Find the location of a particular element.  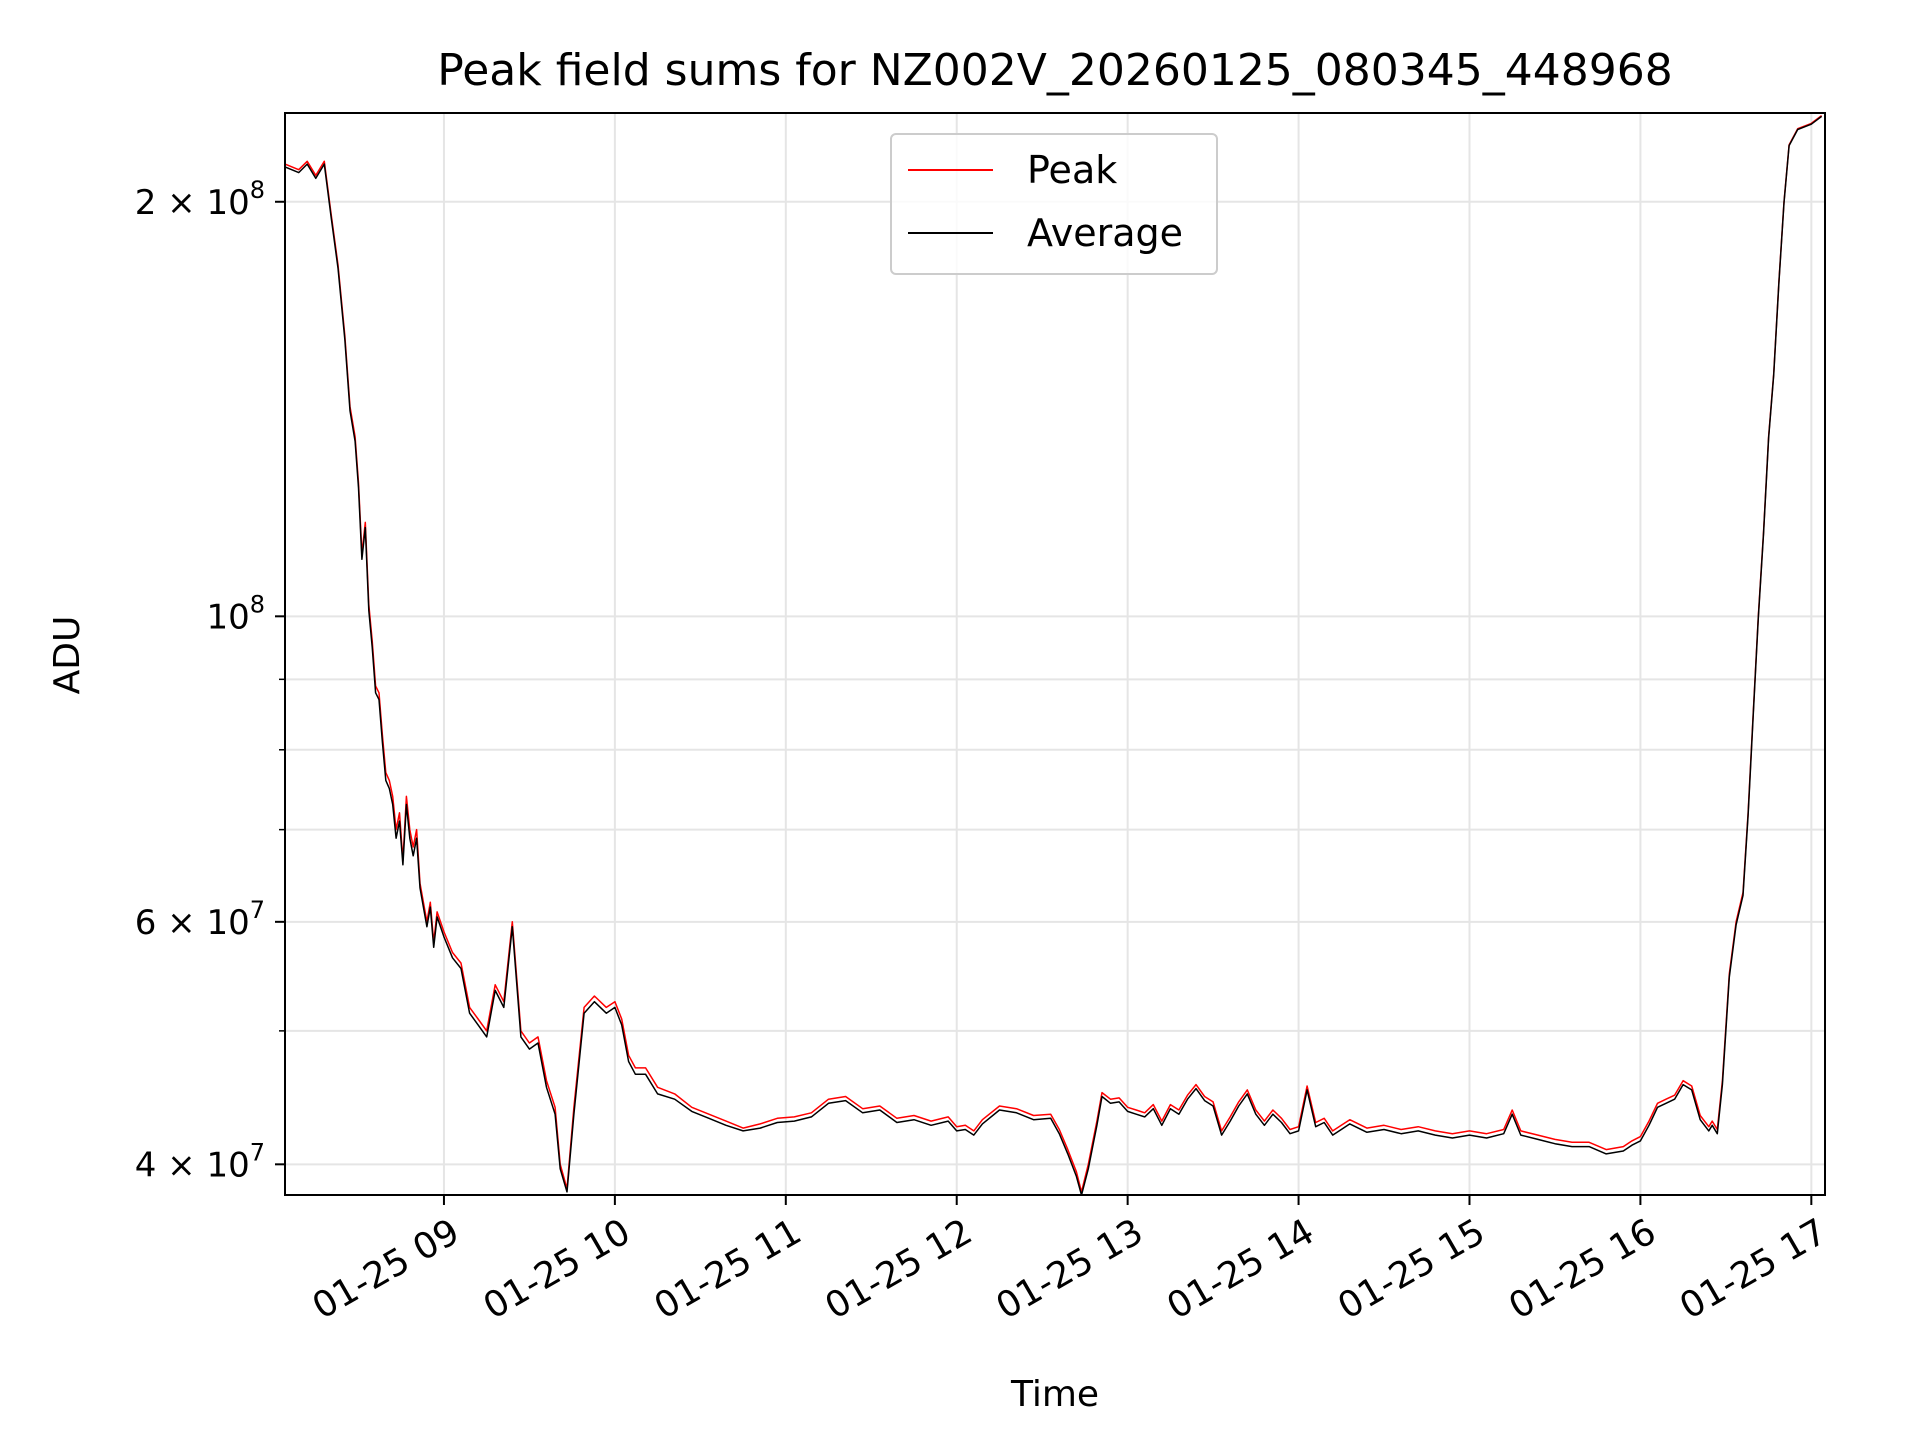

y-tick-label: 6 × 107 is located at coordinates (200, 919).